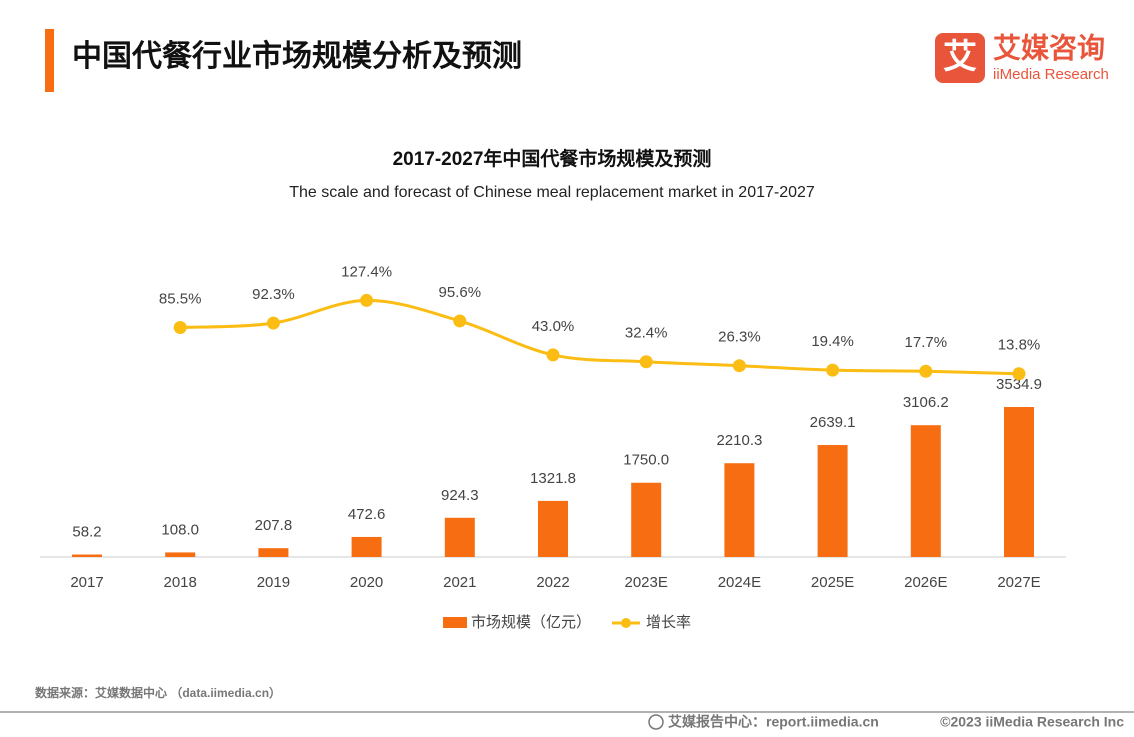 The height and width of the screenshot is (737, 1134). Describe the element at coordinates (297, 56) in the screenshot. I see `page-title: 中国代餐行业市场规模分析及预测` at that location.